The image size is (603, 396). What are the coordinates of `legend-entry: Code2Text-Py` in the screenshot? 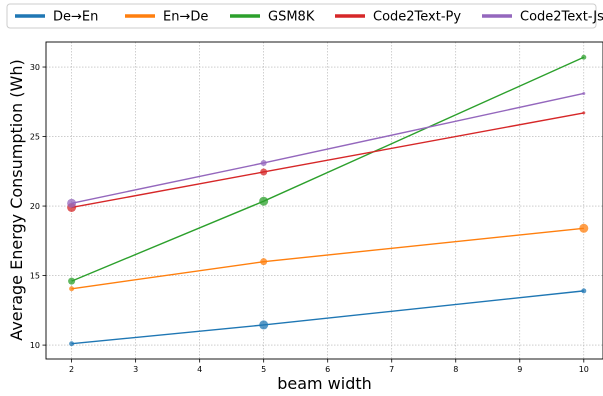 It's located at (398, 17).